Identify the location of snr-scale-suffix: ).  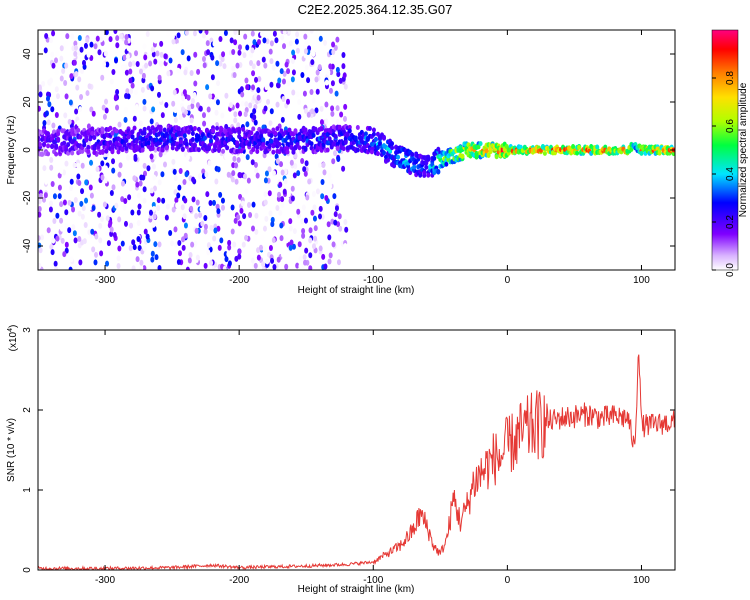
(13, 326).